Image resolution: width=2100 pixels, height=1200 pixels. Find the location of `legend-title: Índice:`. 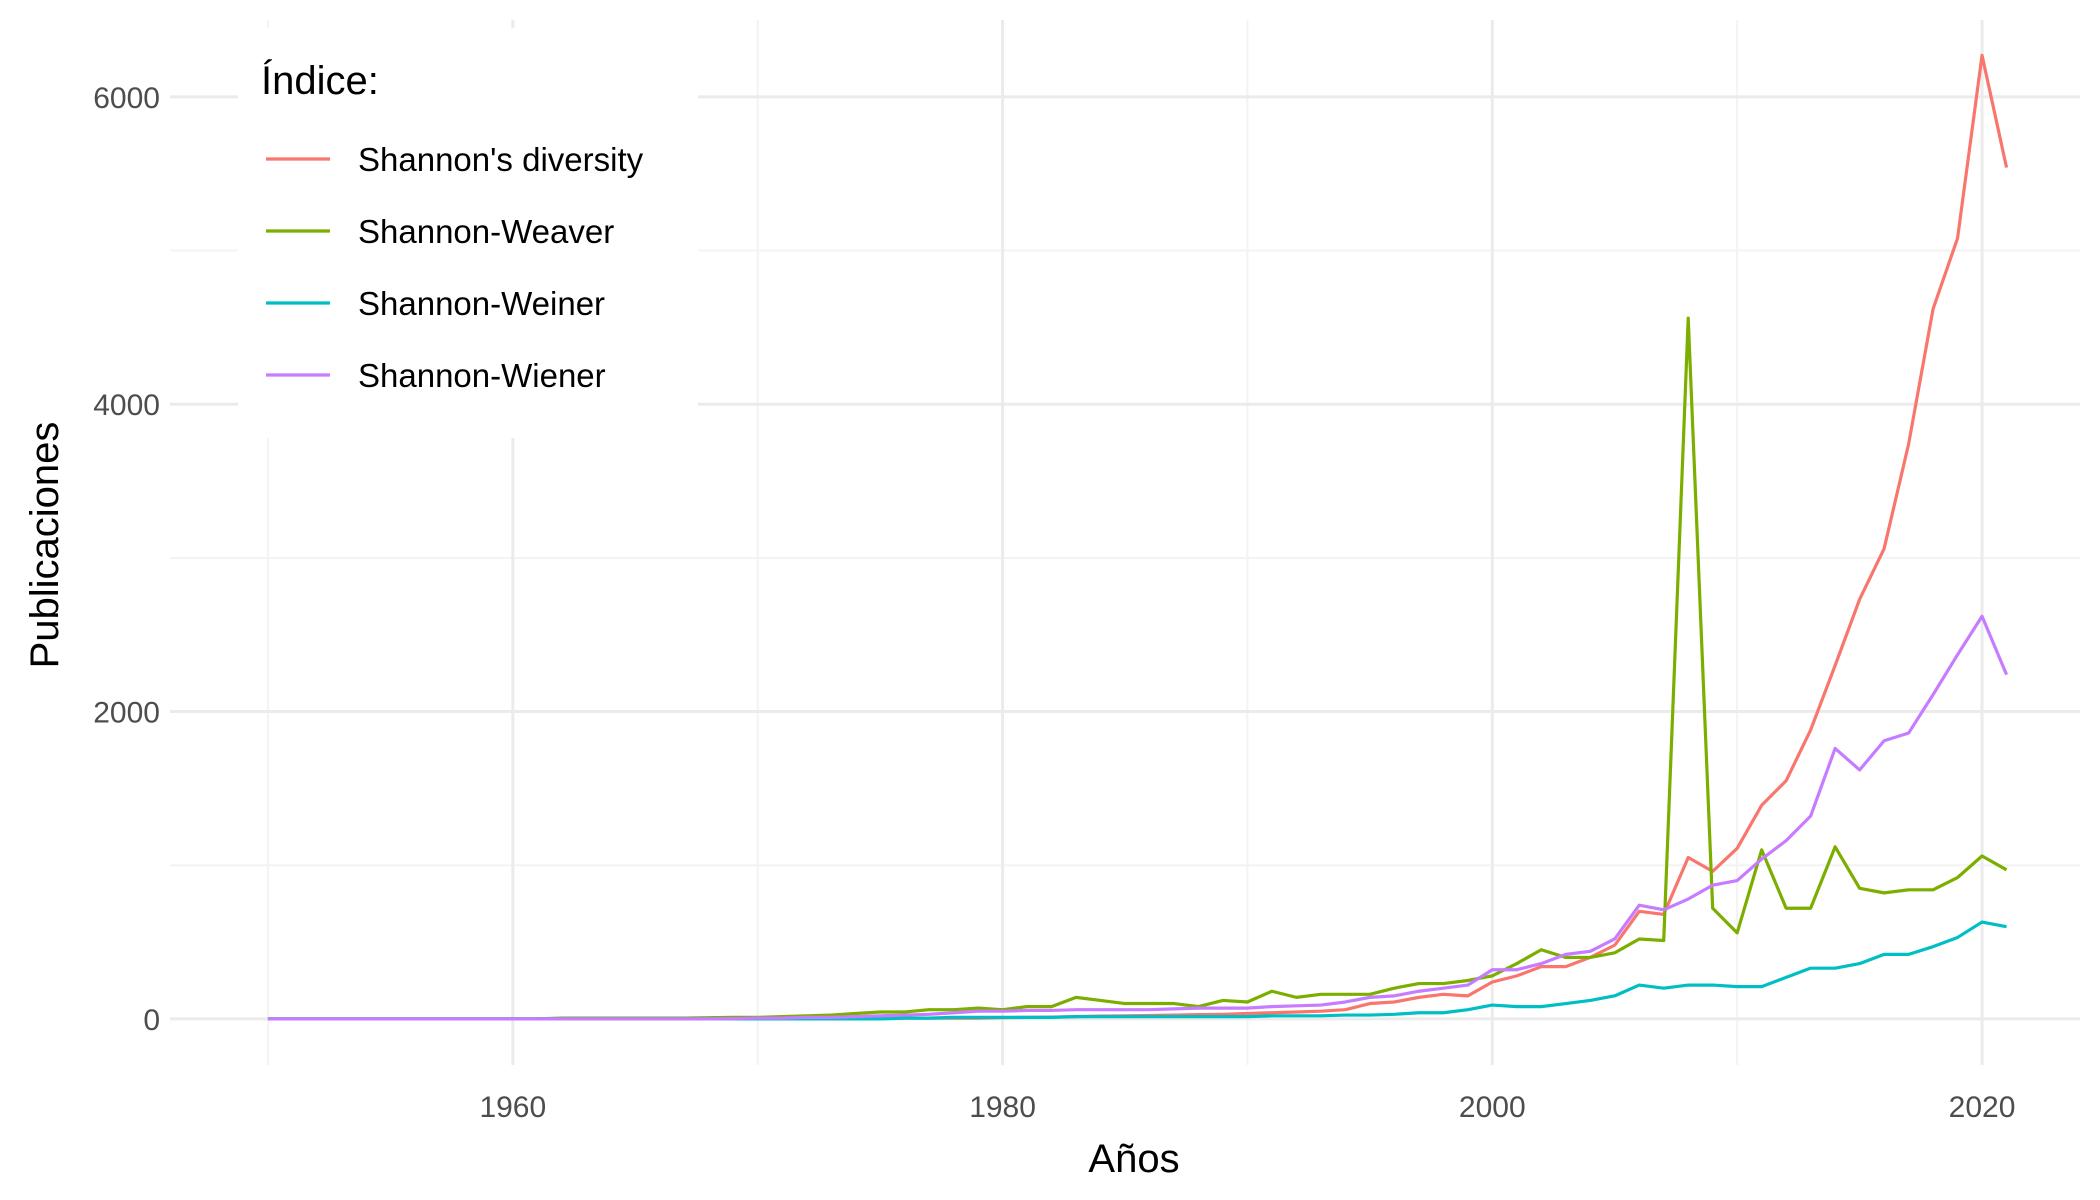

legend-title: Índice: is located at coordinates (320, 80).